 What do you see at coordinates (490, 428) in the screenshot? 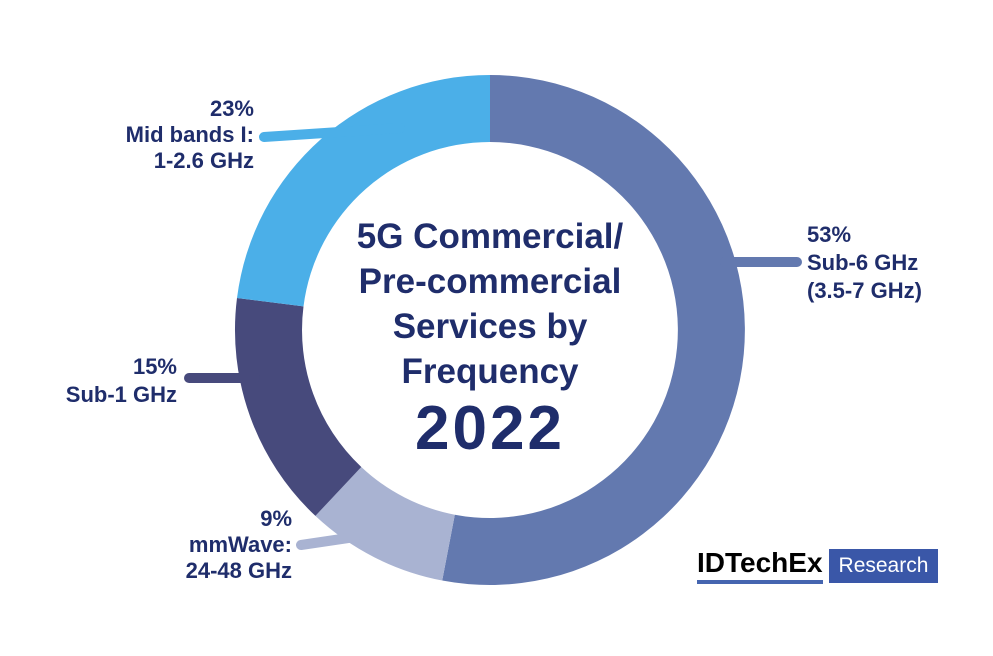
I see `chart-year: 2022` at bounding box center [490, 428].